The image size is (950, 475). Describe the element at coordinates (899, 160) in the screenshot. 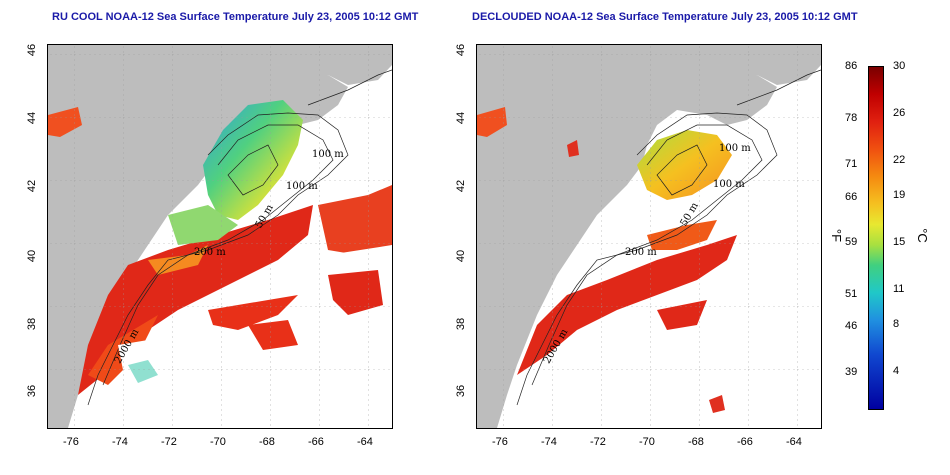

I see `c-label: 22` at that location.